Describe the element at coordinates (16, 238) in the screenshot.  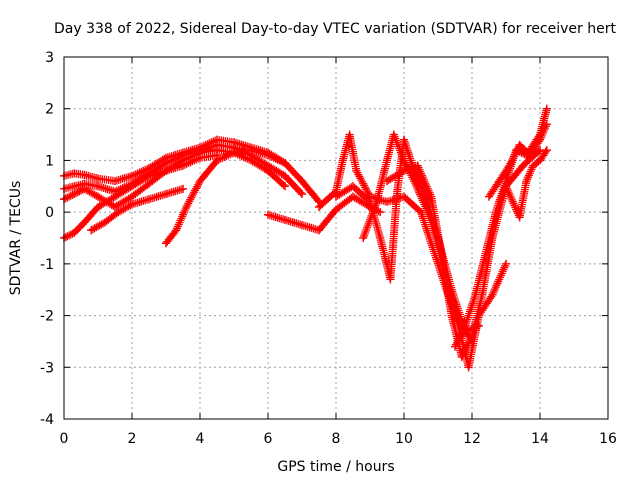
I see `y-axis-label: SDTVAR / TECUs` at that location.